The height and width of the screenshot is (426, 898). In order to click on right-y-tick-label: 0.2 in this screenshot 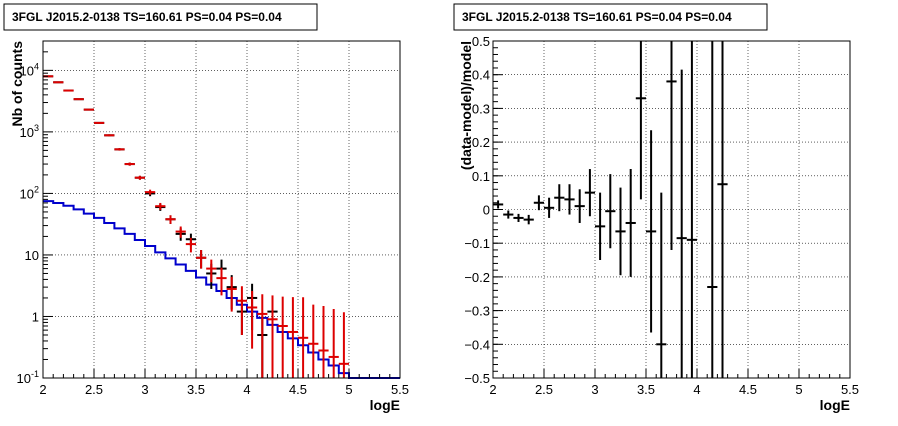, I will do `click(481, 142)`.